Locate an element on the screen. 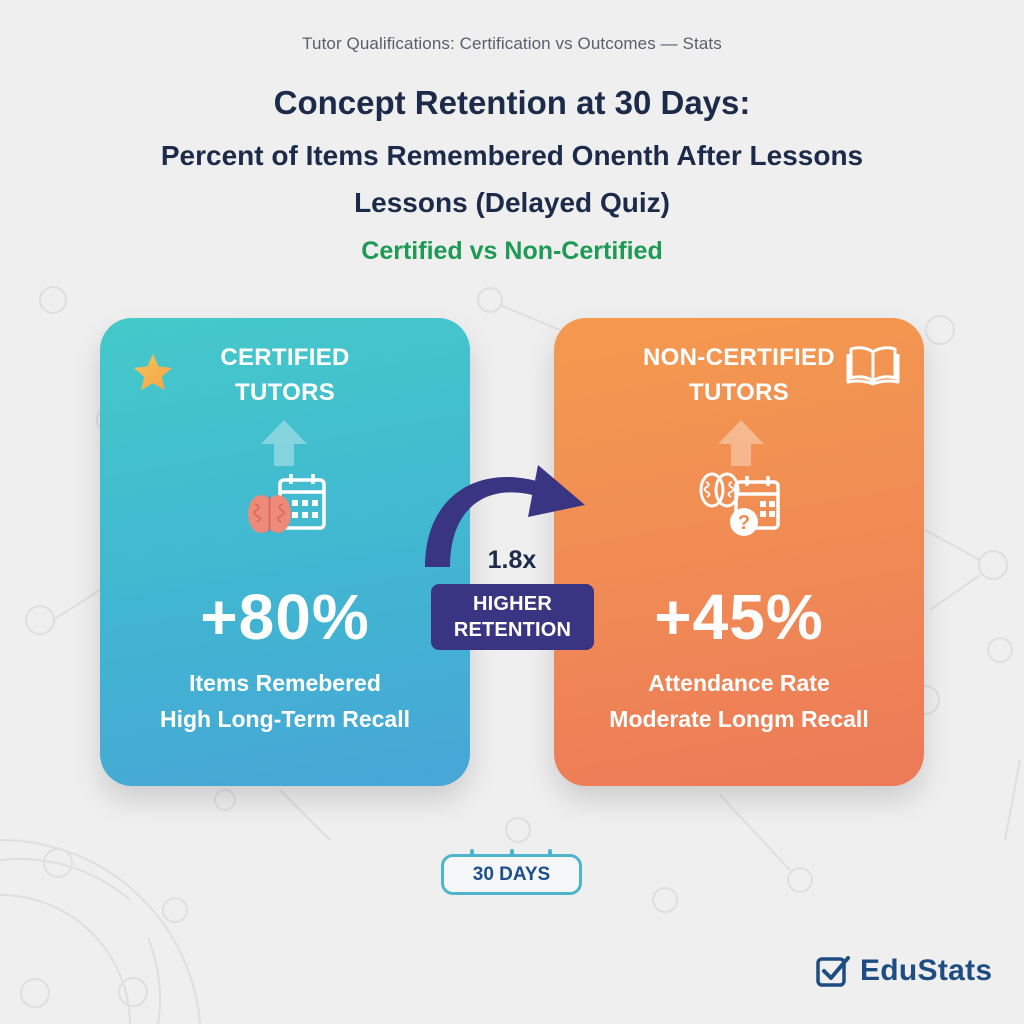 This screenshot has height=1024, width=1024. higher-retention-badge: HIGHER RETENTION is located at coordinates (512, 617).